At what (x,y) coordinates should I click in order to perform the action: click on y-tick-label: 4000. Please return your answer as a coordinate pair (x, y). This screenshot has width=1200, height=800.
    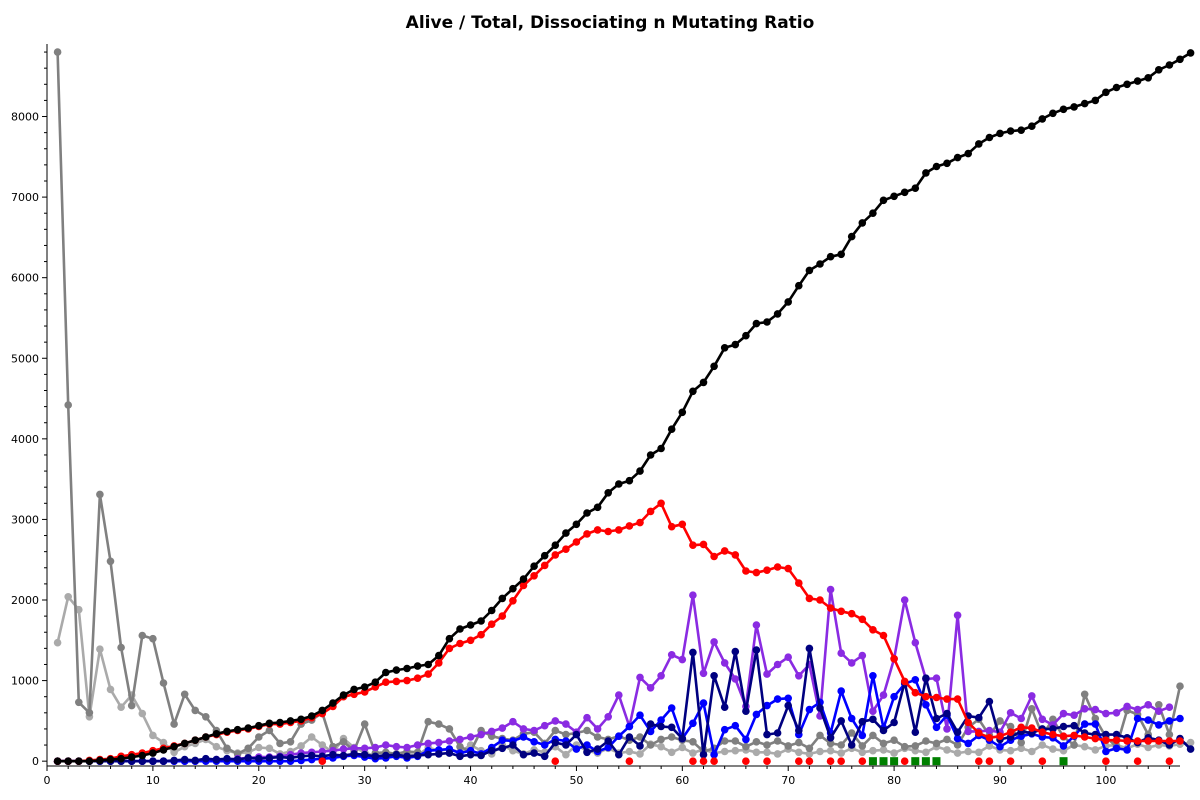
    Looking at the image, I should click on (25, 439).